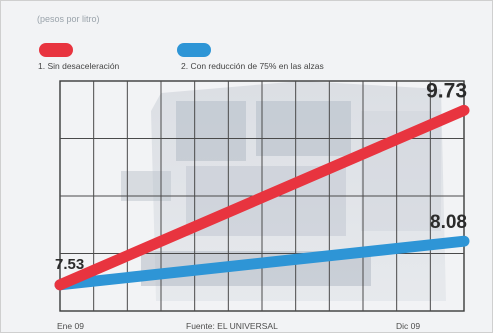 The width and height of the screenshot is (493, 333). I want to click on legend-label-1: 1. Sin desaceleración, so click(79, 66).